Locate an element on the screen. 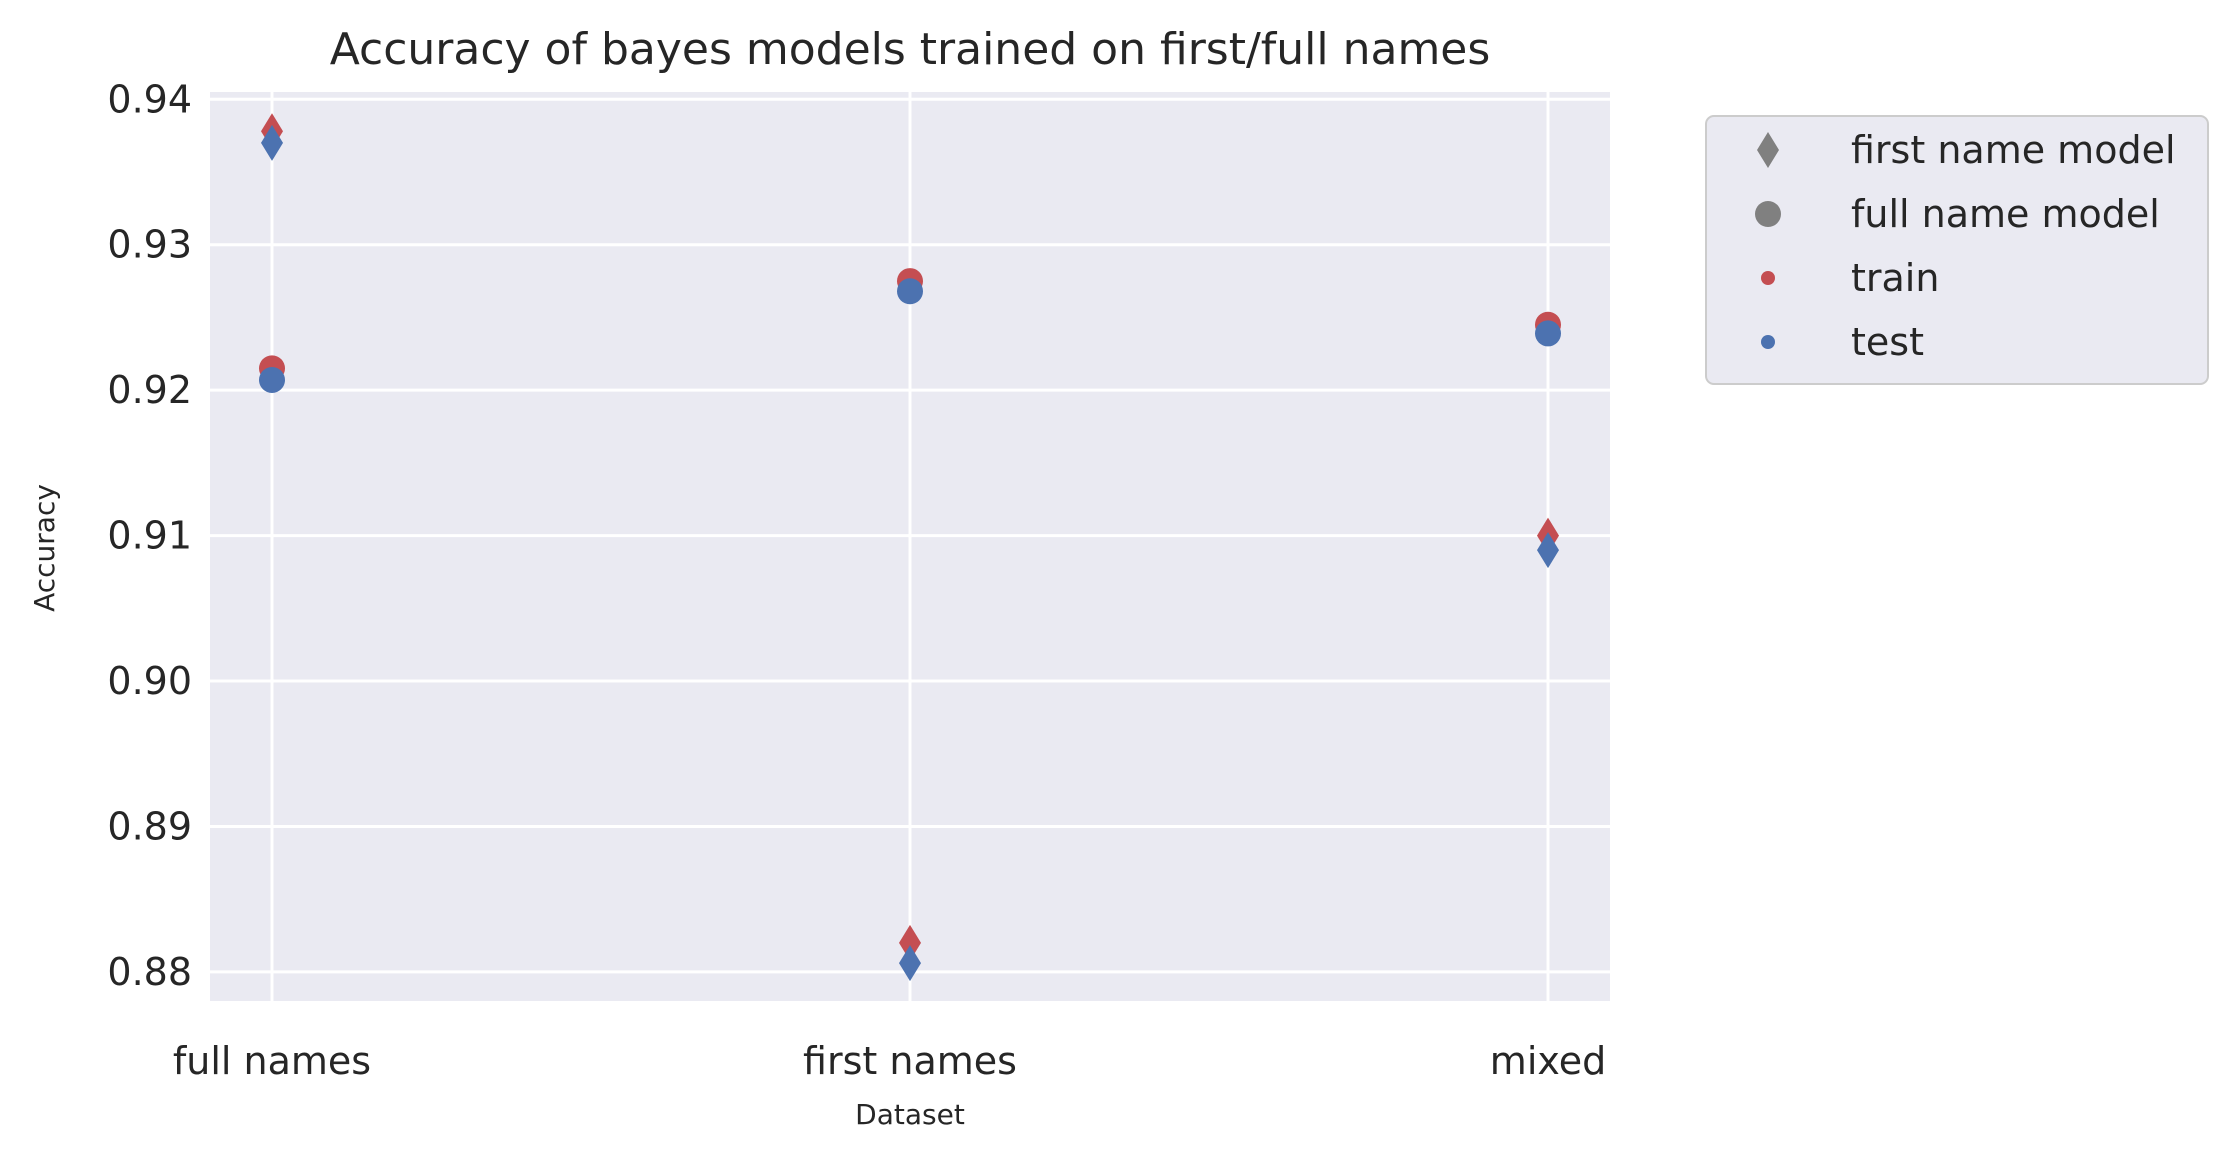 The image size is (2227, 1155). legend-label: first name model is located at coordinates (2013, 150).